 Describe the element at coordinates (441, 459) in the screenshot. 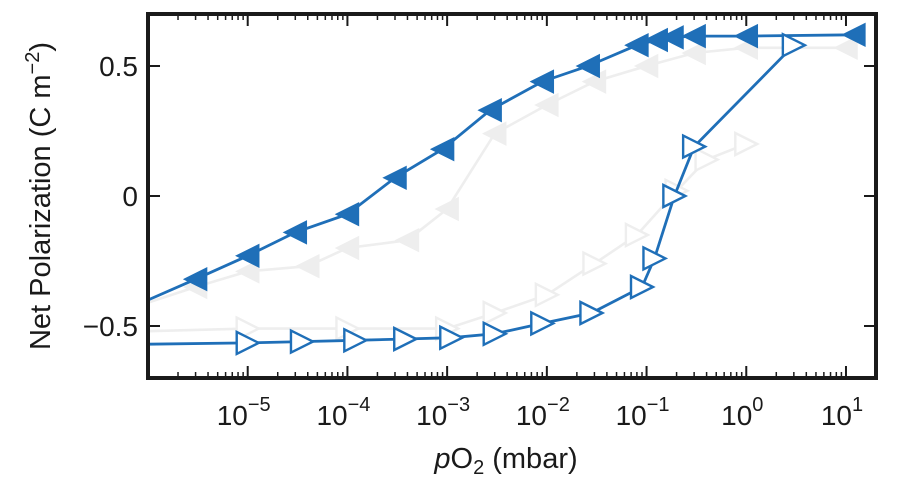

I see `x-axis-title-prefix: p` at that location.